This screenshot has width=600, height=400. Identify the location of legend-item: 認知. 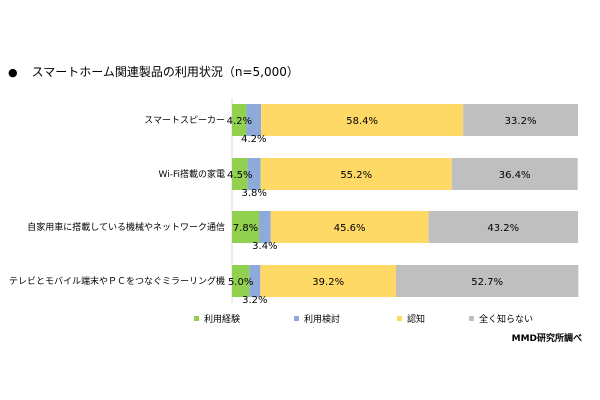
(411, 318).